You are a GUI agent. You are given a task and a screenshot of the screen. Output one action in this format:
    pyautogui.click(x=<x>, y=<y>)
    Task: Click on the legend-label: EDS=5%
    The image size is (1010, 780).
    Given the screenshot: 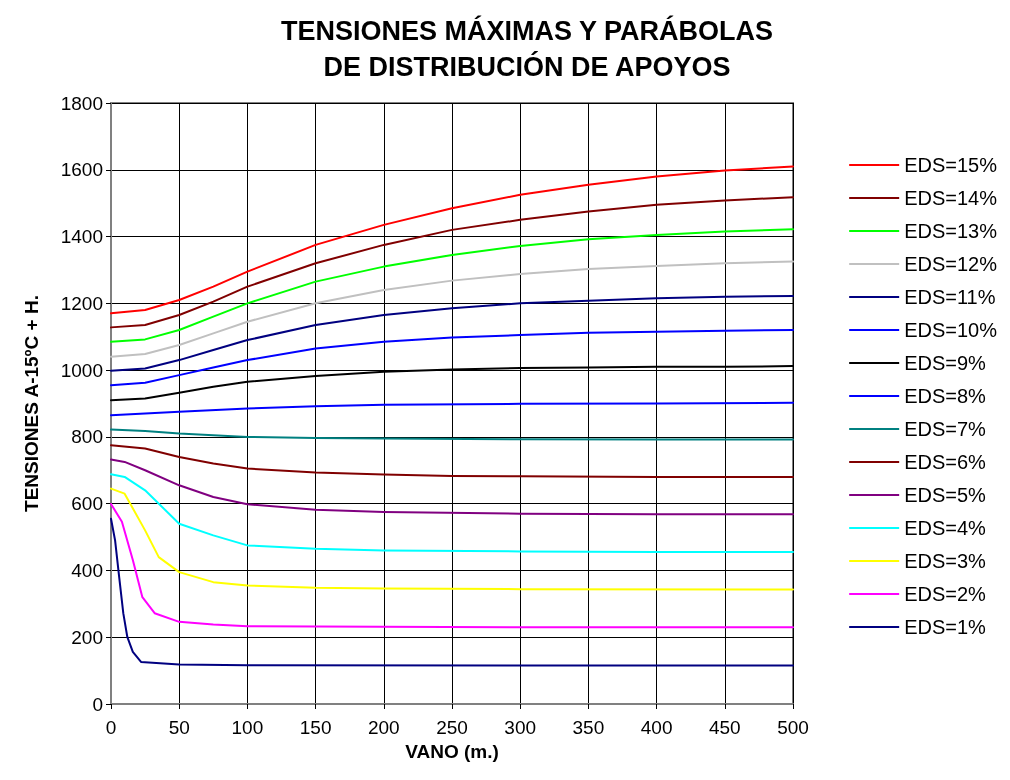 What is the action you would take?
    pyautogui.click(x=945, y=495)
    